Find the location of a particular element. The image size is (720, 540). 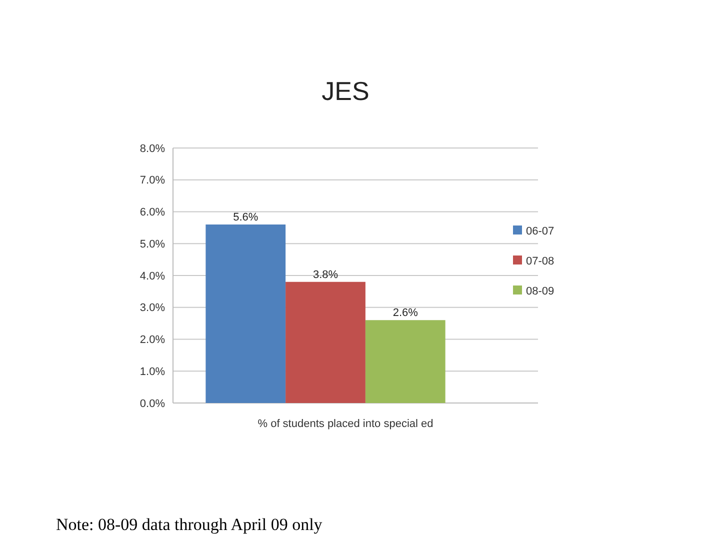

y-tick-label: 5.0% is located at coordinates (153, 244).